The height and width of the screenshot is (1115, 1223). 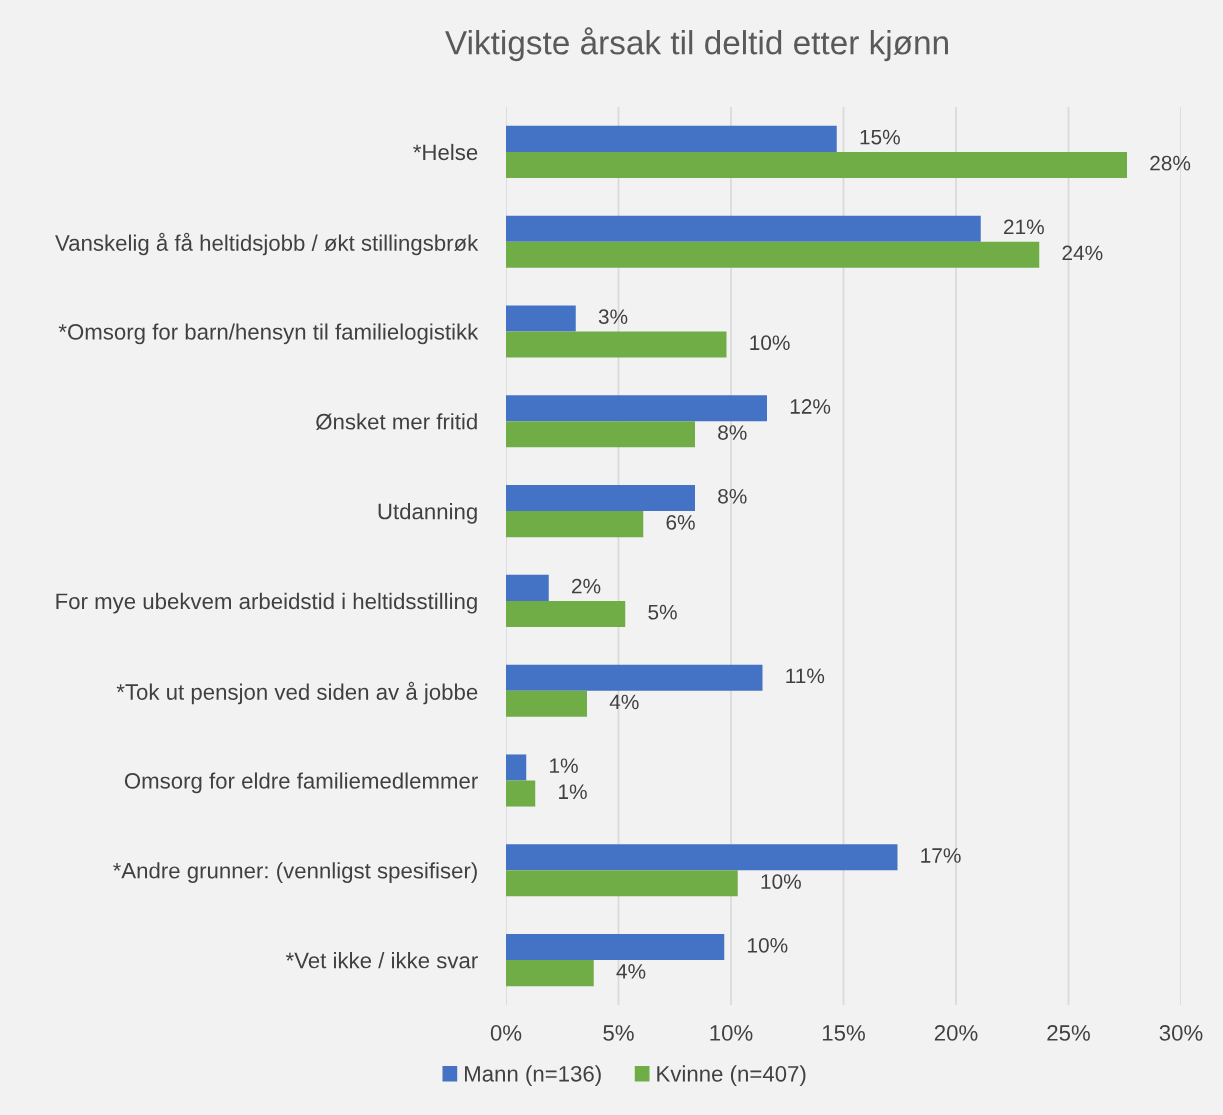 I want to click on data-label: 2%, so click(x=586, y=586).